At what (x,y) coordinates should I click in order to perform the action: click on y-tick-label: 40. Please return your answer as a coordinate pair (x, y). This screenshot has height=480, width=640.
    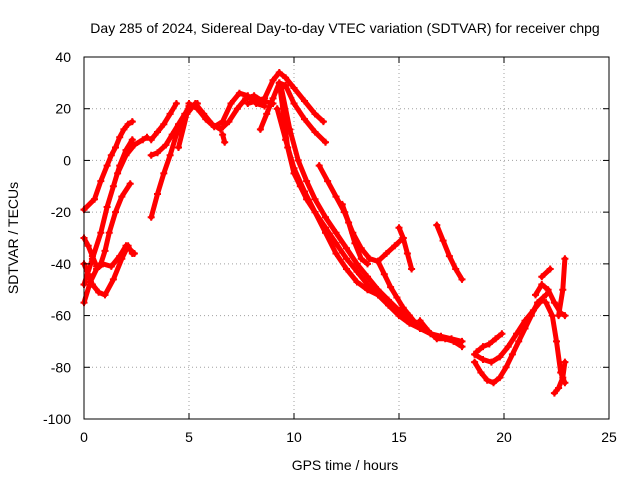
    Looking at the image, I should click on (63, 57).